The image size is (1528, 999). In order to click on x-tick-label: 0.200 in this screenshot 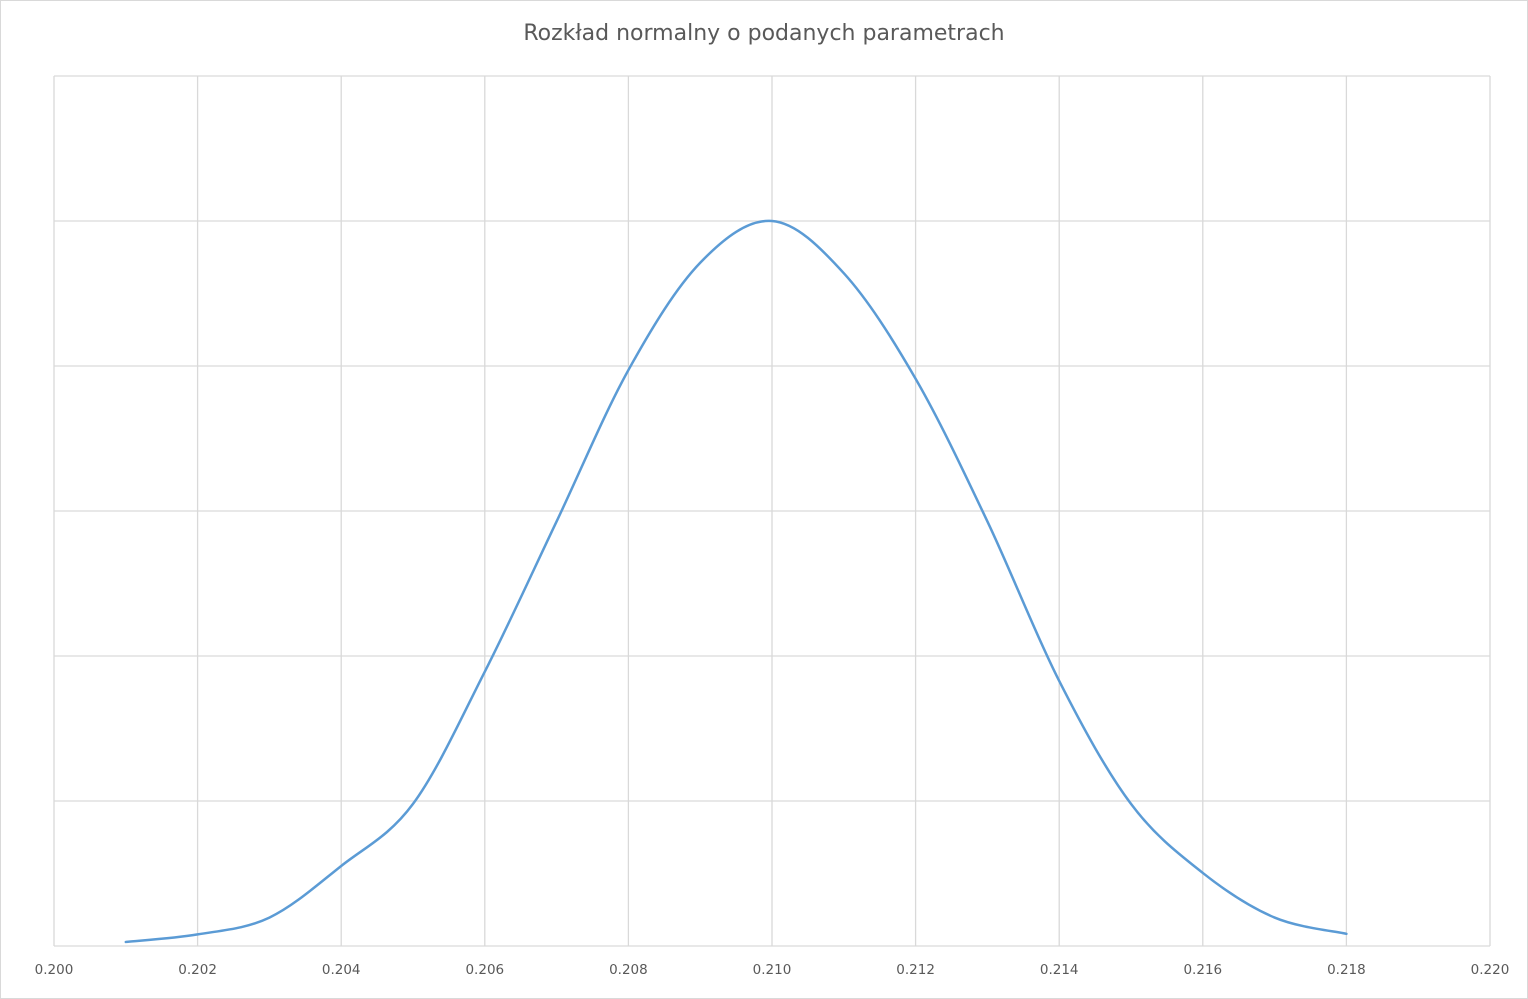, I will do `click(54, 970)`.